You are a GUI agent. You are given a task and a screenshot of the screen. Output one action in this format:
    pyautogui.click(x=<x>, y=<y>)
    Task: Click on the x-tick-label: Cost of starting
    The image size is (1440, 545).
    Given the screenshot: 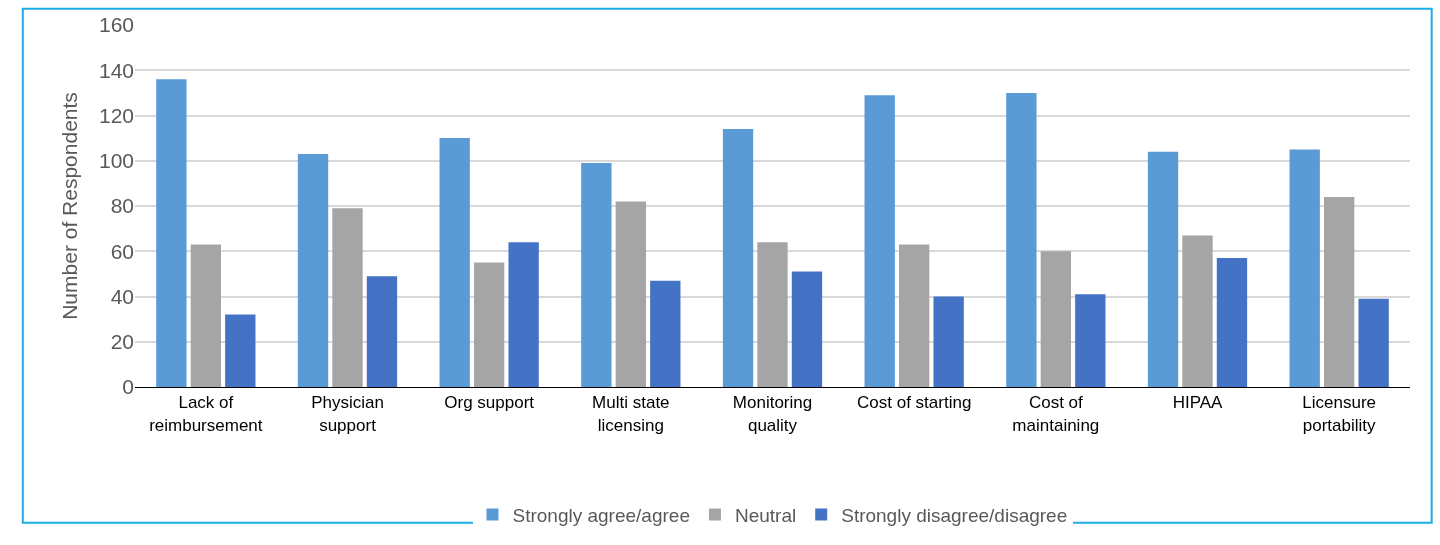 What is the action you would take?
    pyautogui.click(x=914, y=403)
    